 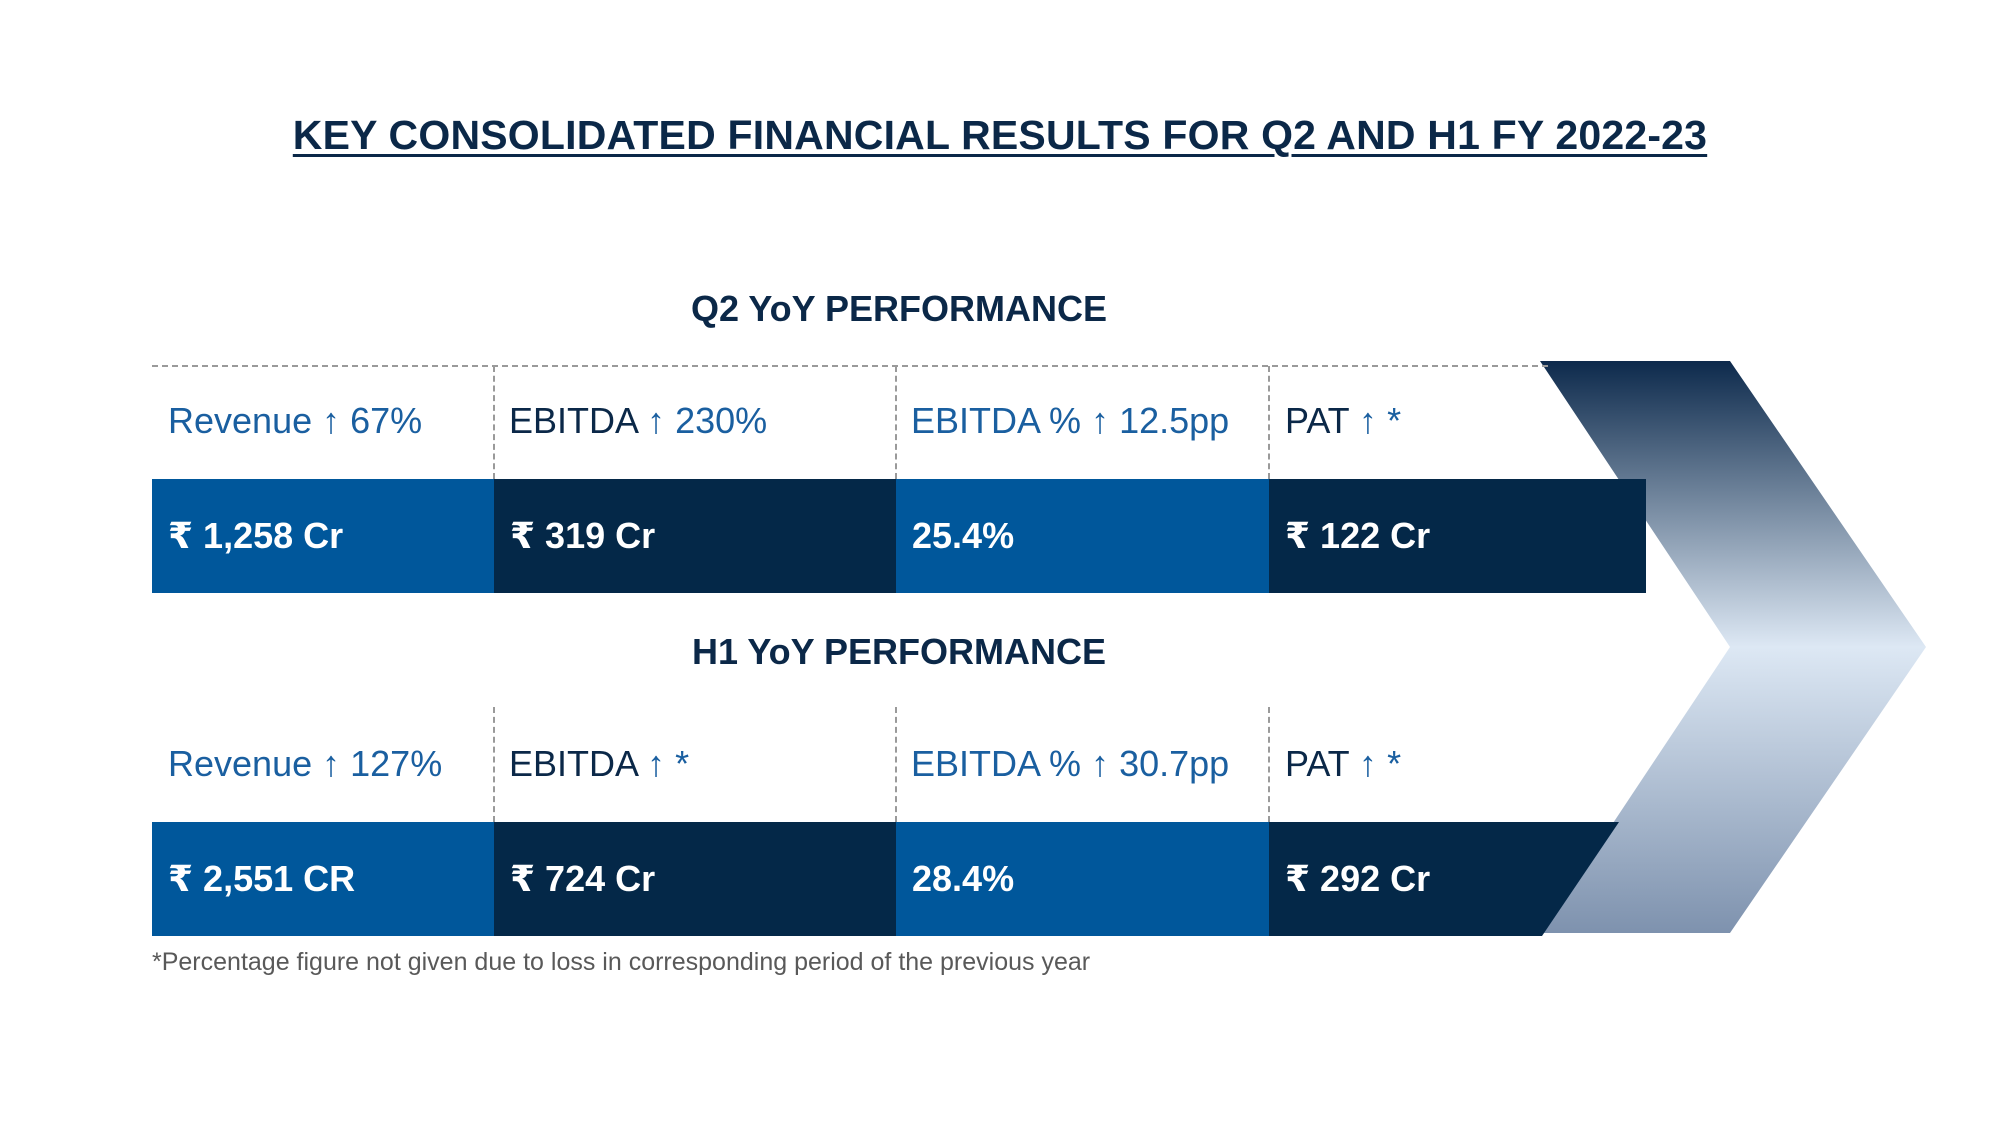 What do you see at coordinates (850, 366) in the screenshot?
I see `q2-top-dashed-line` at bounding box center [850, 366].